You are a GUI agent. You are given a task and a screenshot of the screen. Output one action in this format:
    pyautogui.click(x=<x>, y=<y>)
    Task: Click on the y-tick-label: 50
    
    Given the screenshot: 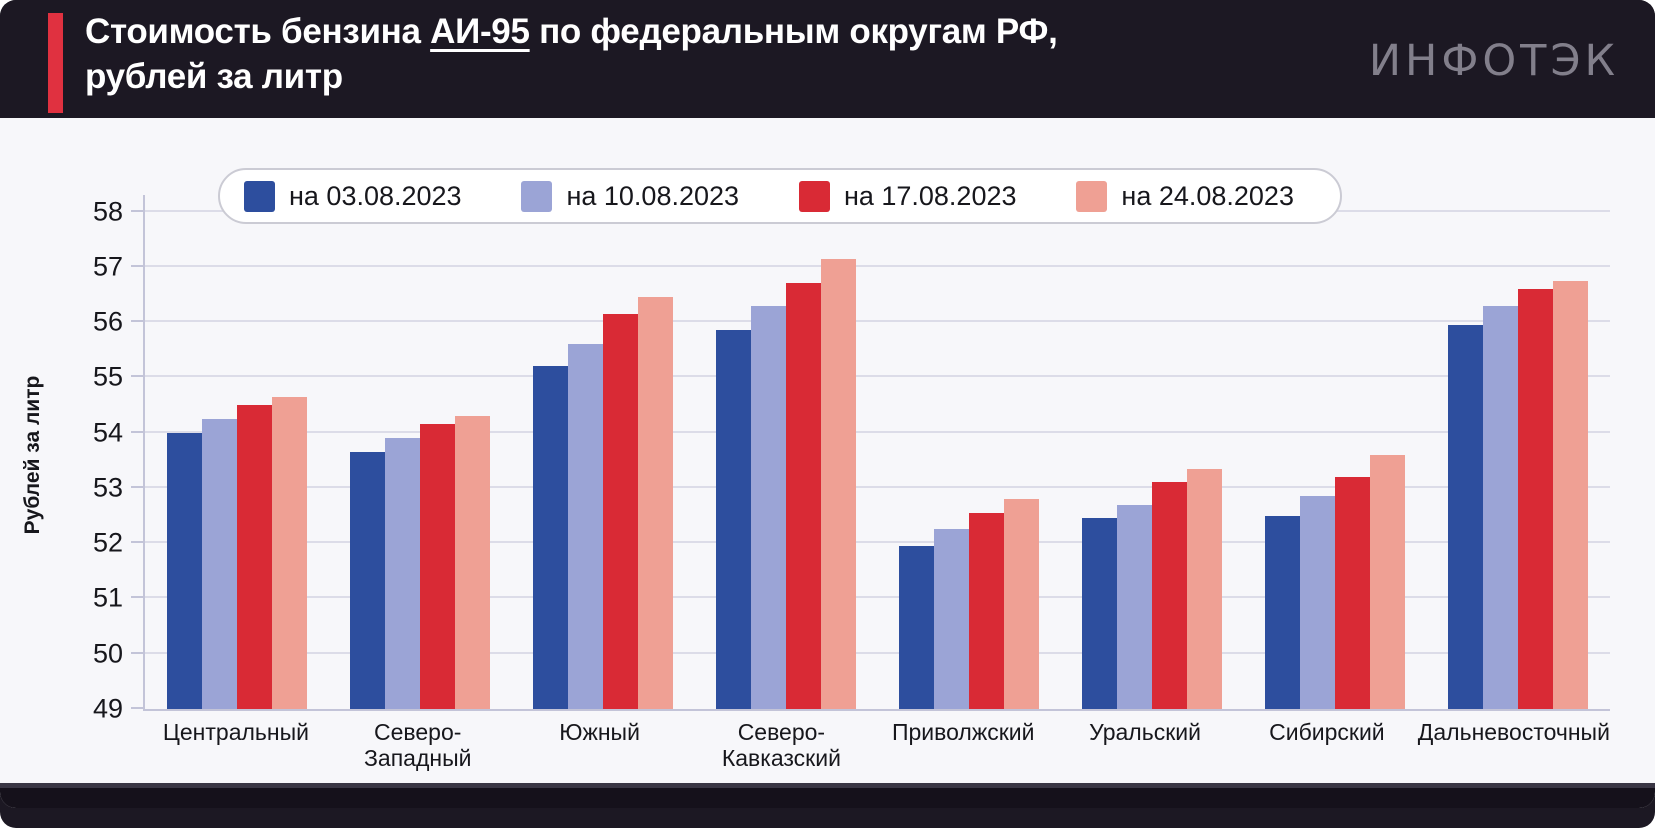 What is the action you would take?
    pyautogui.click(x=107, y=653)
    